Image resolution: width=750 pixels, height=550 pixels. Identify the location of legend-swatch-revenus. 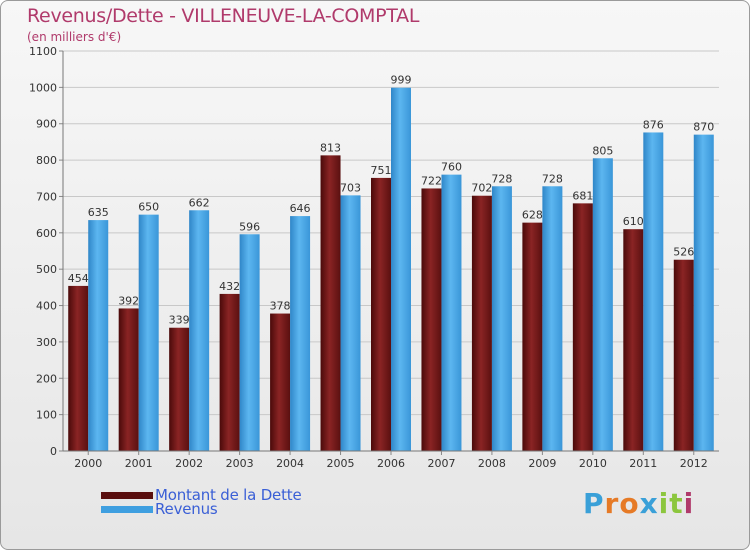
(127, 509).